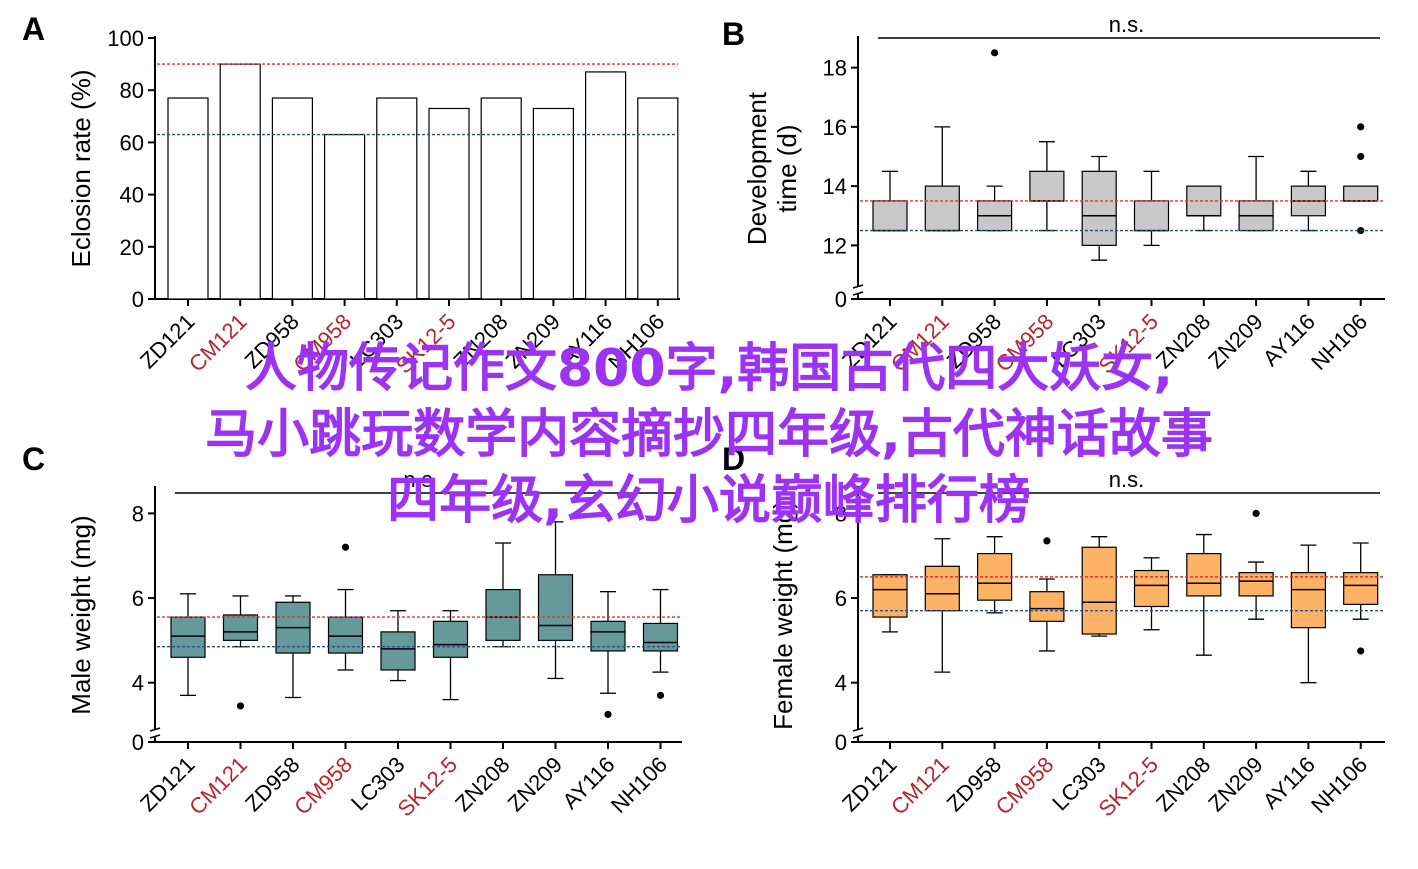 The image size is (1418, 869). What do you see at coordinates (81, 614) in the screenshot?
I see `y-axis-label: Male weight (mg)` at bounding box center [81, 614].